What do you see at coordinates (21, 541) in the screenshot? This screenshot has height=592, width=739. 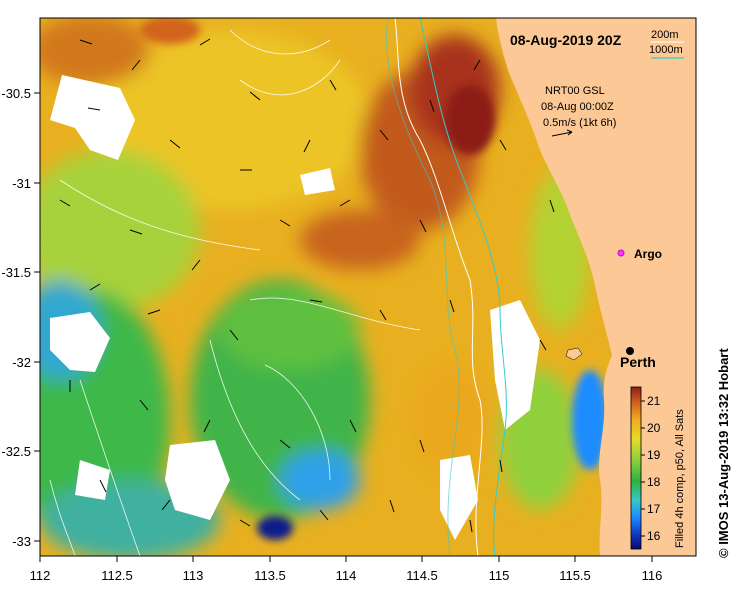 I see `y-tick-label: -33` at bounding box center [21, 541].